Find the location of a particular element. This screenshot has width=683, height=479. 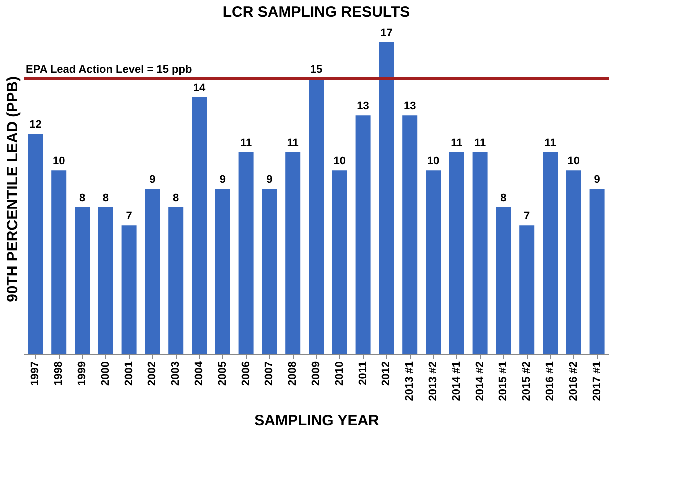

x-tick-label: 2016 #2 is located at coordinates (574, 382).